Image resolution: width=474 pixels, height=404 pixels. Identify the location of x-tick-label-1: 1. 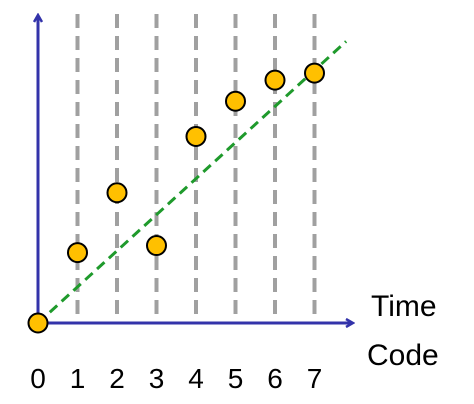
(78, 378).